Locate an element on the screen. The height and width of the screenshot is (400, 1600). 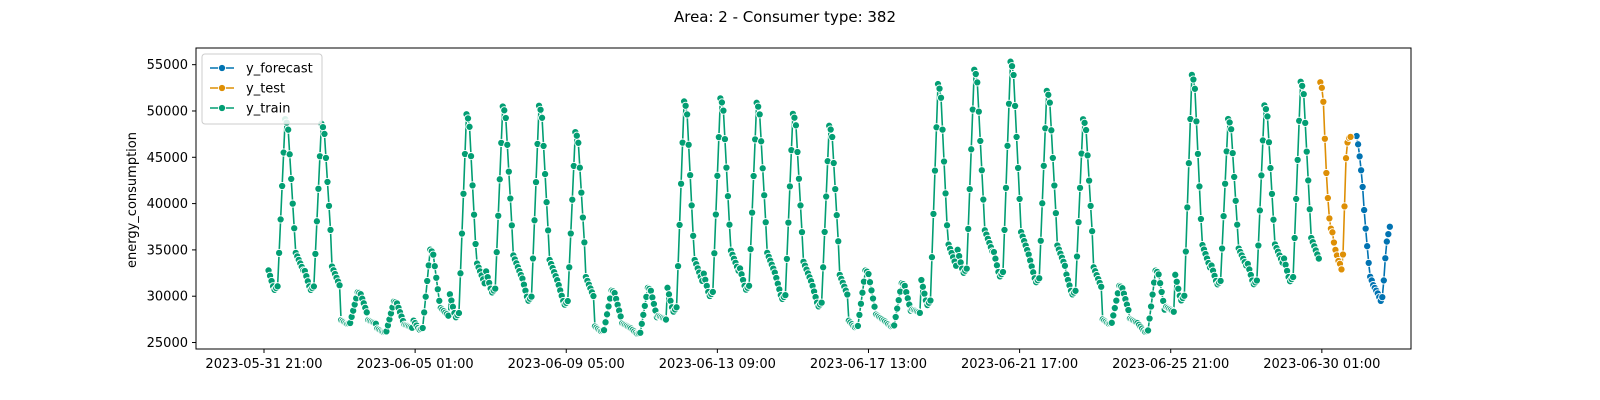
legend-item-y-forecast: y_forecast is located at coordinates (261, 69).